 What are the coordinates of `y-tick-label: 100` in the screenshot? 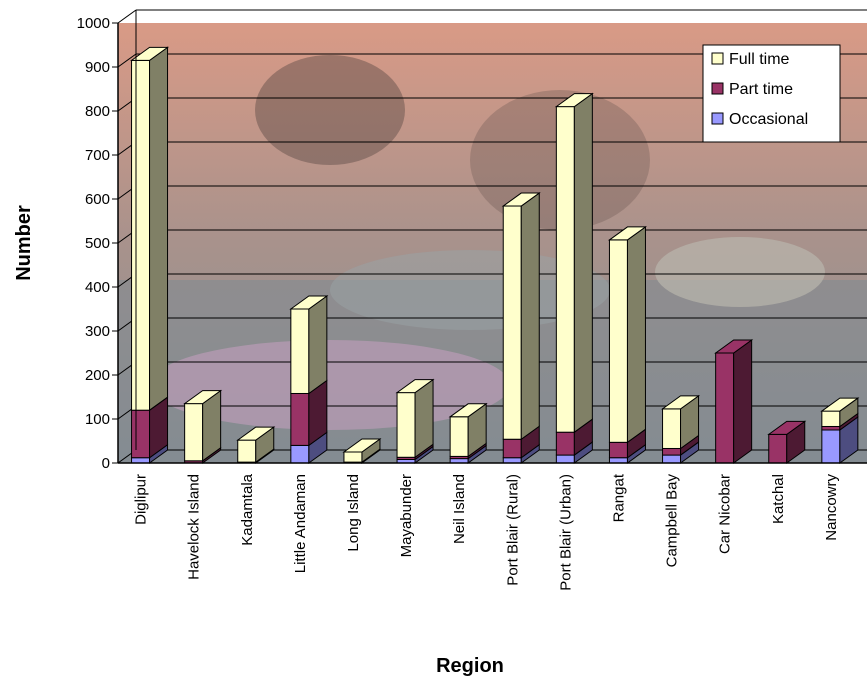 It's located at (97, 419).